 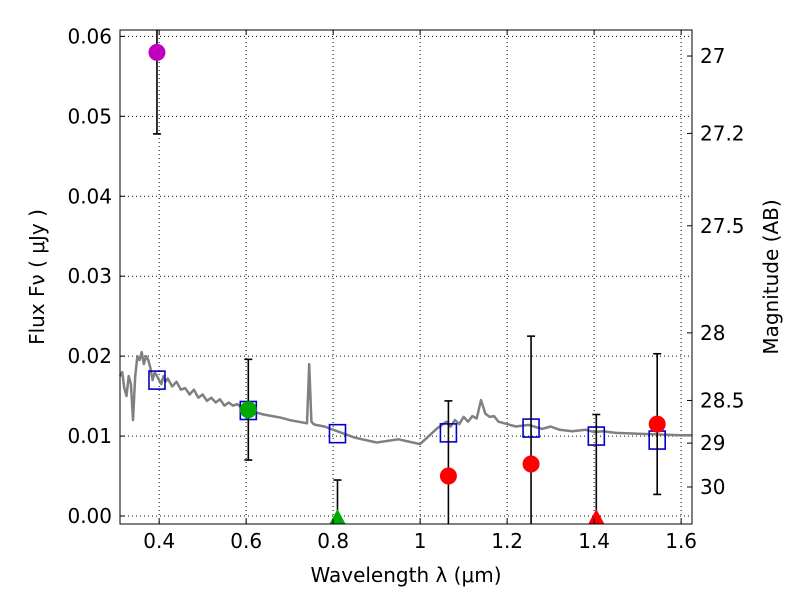 I want to click on y-tick-label: 0.01, so click(x=89, y=436).